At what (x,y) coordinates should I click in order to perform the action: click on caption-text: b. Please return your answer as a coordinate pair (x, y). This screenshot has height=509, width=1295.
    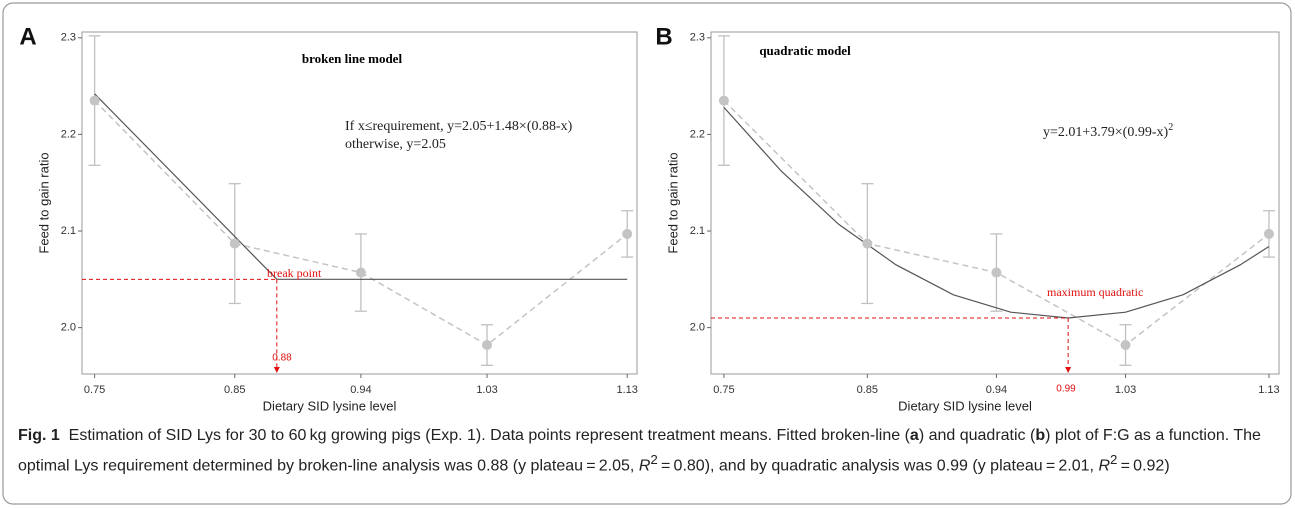
    Looking at the image, I should click on (1040, 435).